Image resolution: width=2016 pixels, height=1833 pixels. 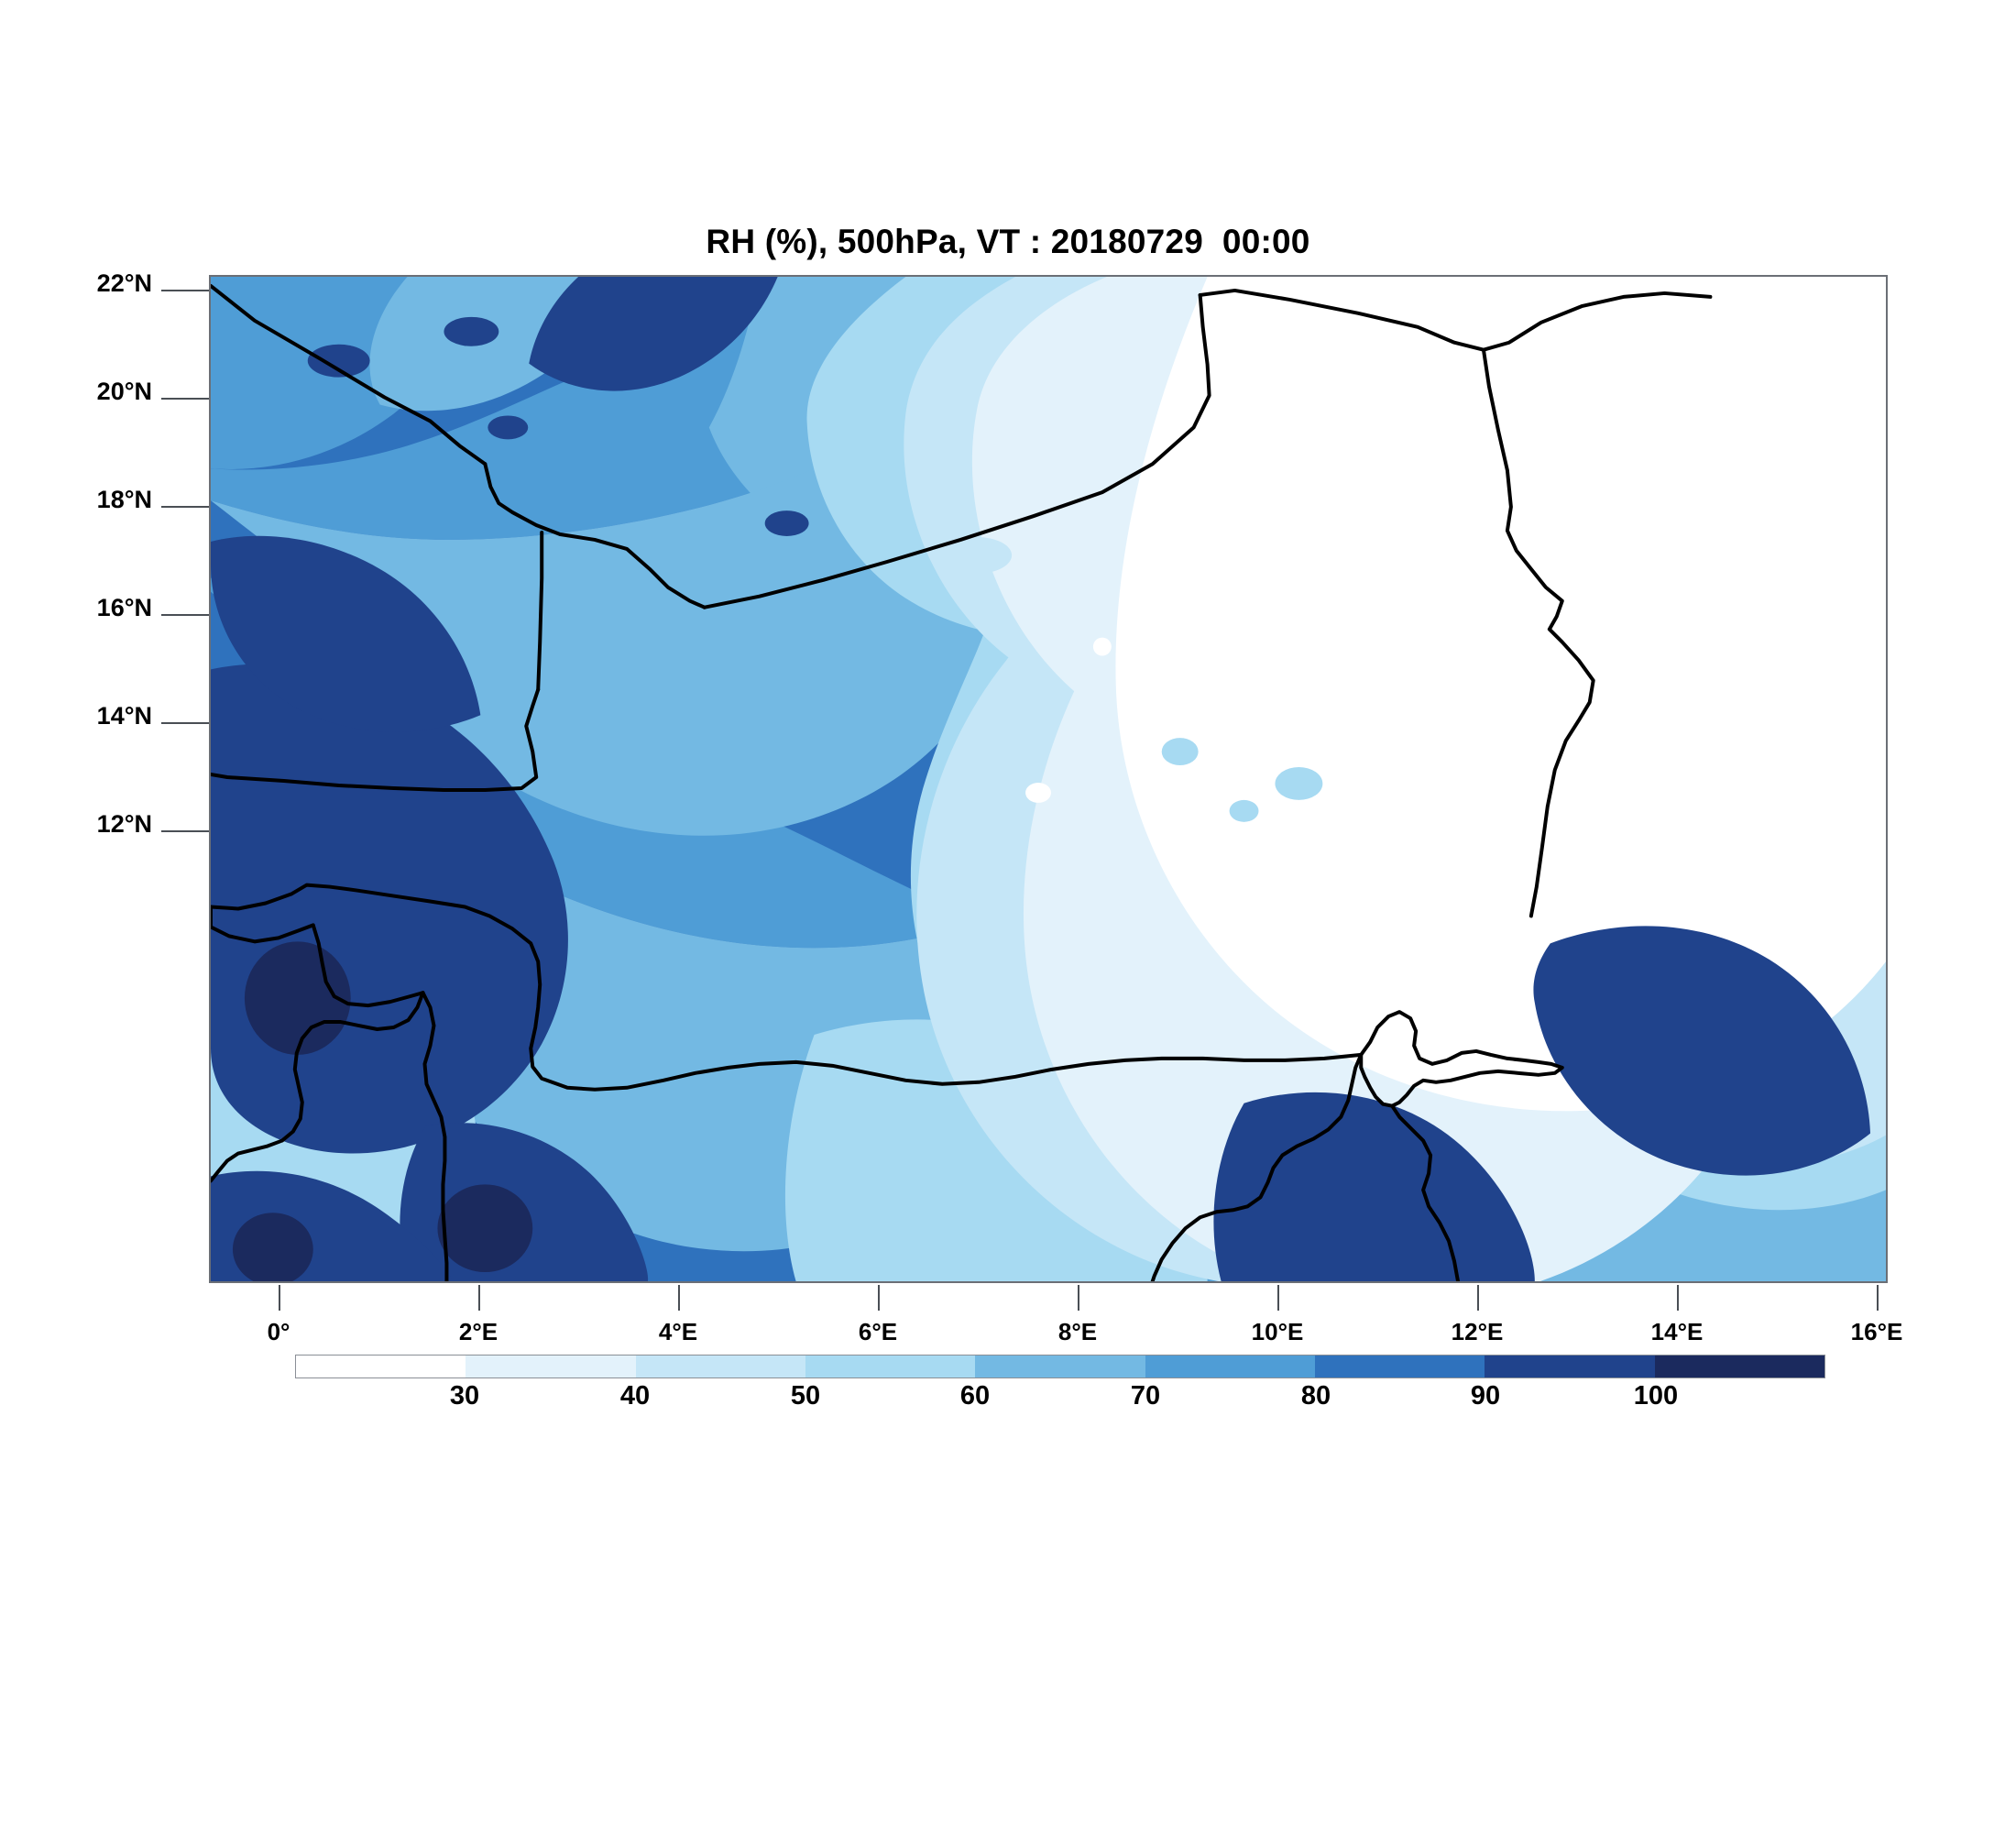 What do you see at coordinates (124, 716) in the screenshot?
I see `y-tick-label: 14°N` at bounding box center [124, 716].